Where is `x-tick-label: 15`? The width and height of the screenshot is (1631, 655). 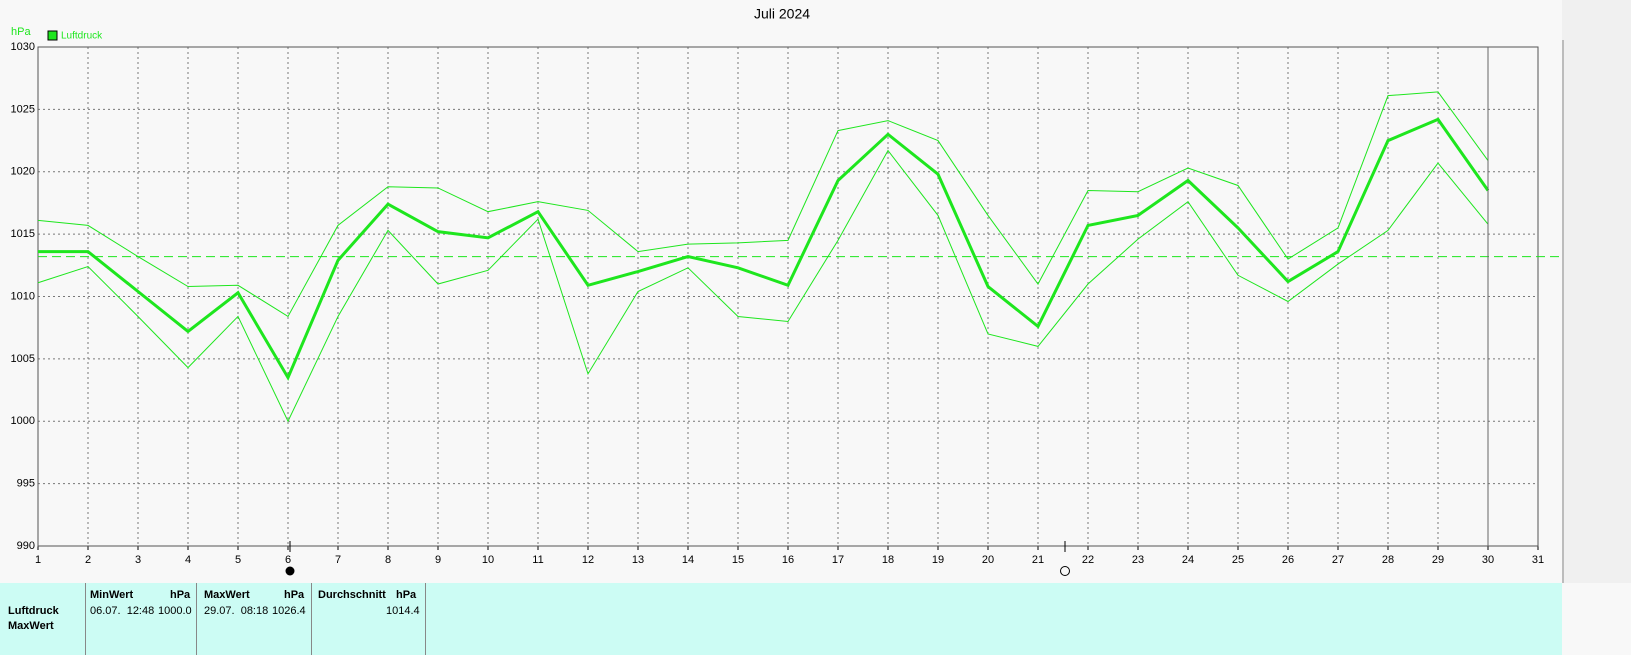 x-tick-label: 15 is located at coordinates (738, 560).